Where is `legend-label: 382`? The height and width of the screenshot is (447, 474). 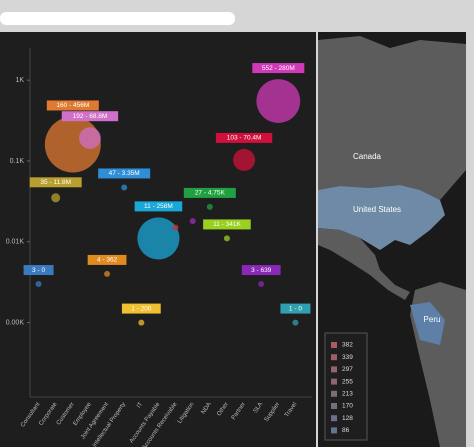 legend-label: 382 is located at coordinates (347, 345).